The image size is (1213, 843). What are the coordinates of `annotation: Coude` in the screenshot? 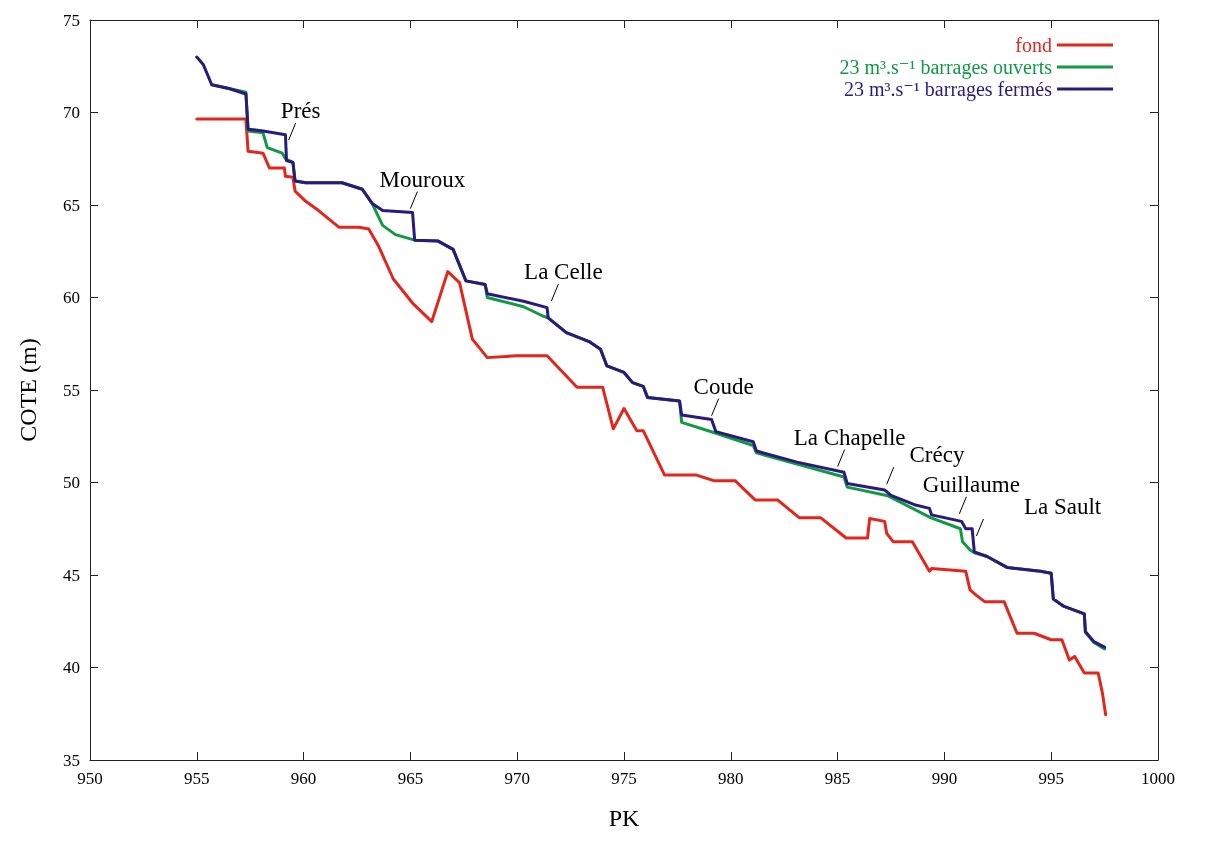 It's located at (723, 386).